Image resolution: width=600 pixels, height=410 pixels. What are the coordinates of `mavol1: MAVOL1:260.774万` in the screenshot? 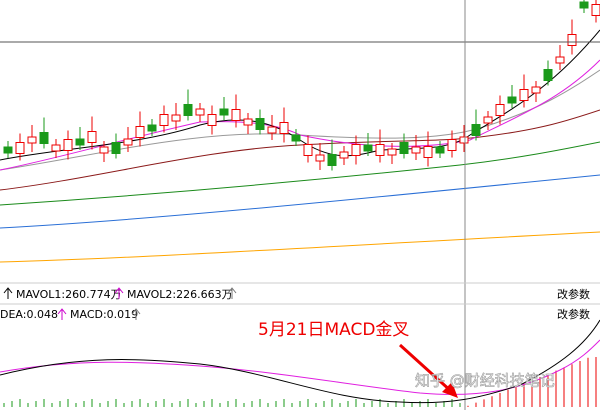 It's located at (69, 294).